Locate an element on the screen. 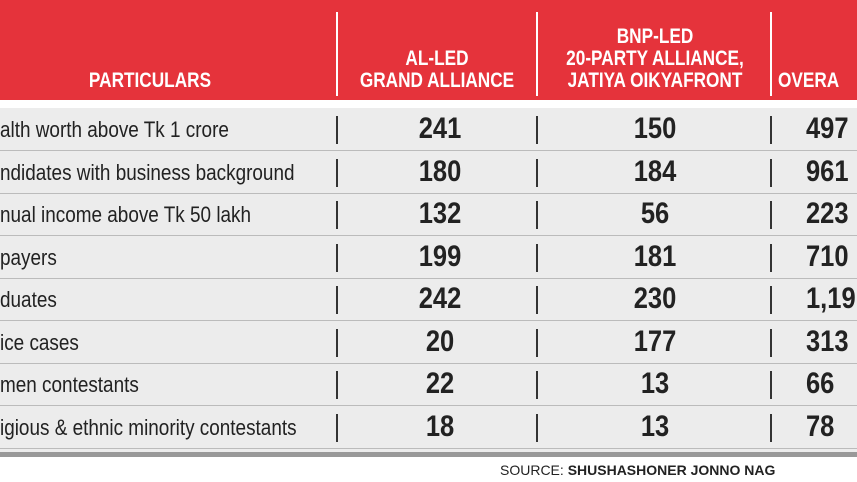 The width and height of the screenshot is (857, 482). row-value: 18 is located at coordinates (440, 426).